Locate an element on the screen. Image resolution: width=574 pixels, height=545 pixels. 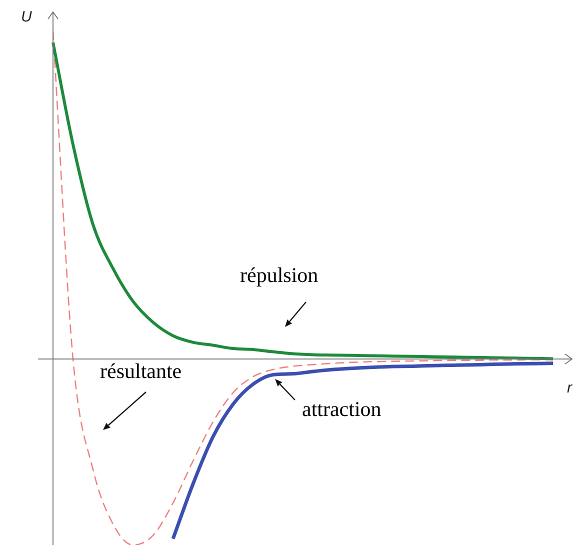
series-label: attraction is located at coordinates (342, 409).